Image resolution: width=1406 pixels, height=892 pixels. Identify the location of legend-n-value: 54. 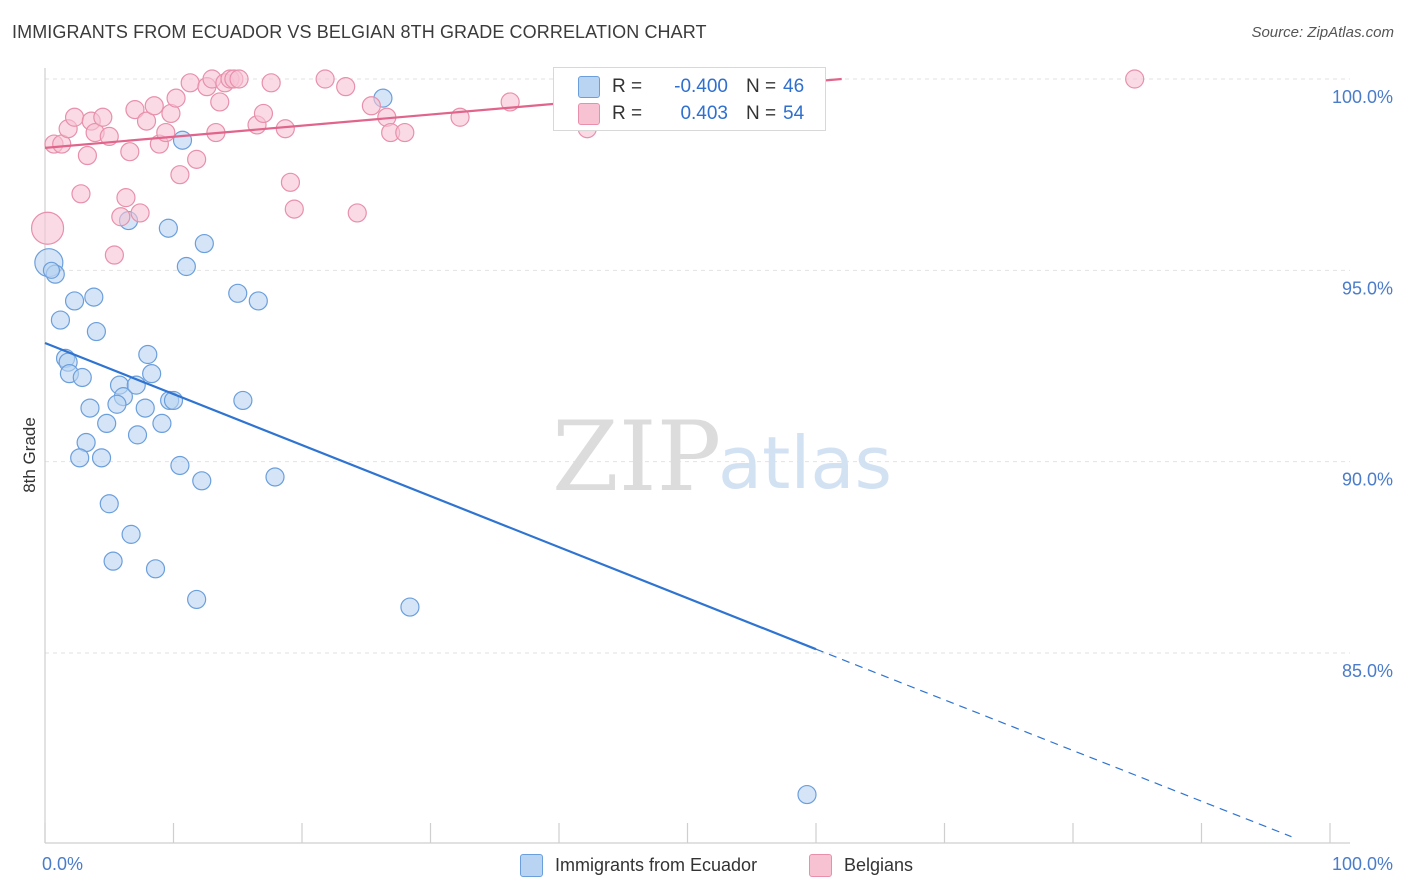
(794, 113).